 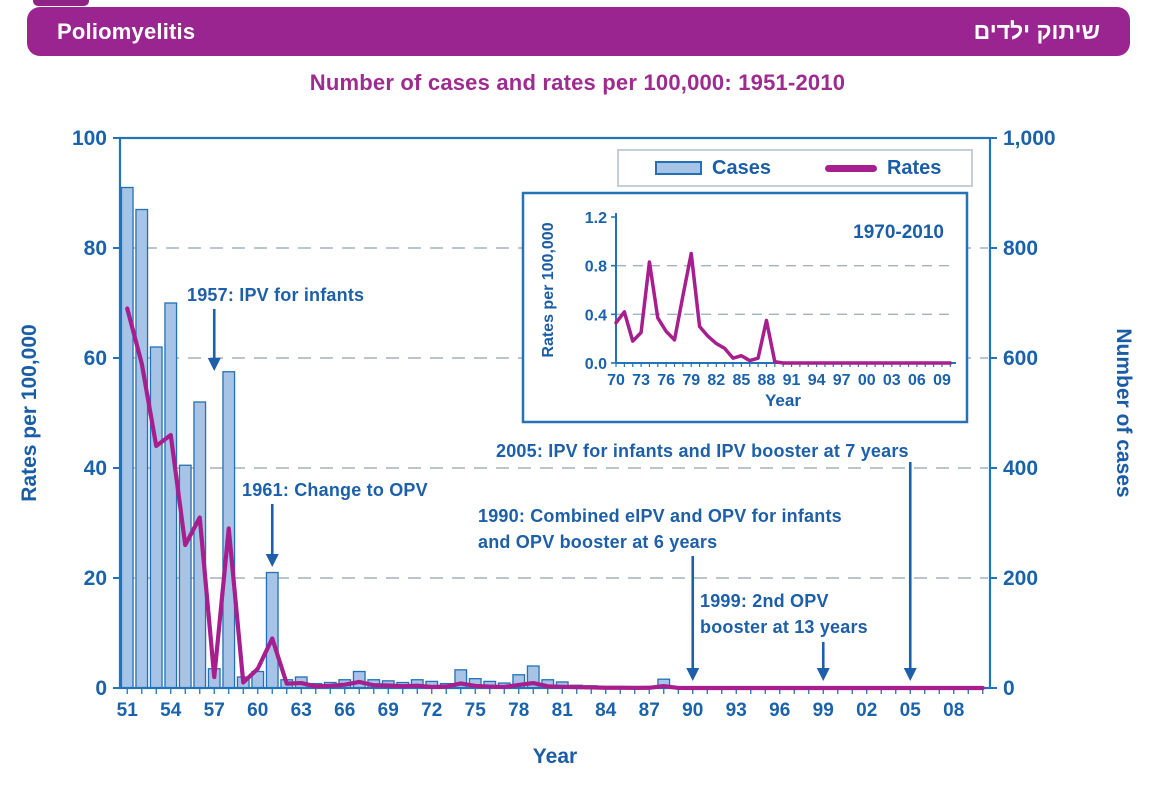 What do you see at coordinates (842, 380) in the screenshot?
I see `svg-text: 97` at bounding box center [842, 380].